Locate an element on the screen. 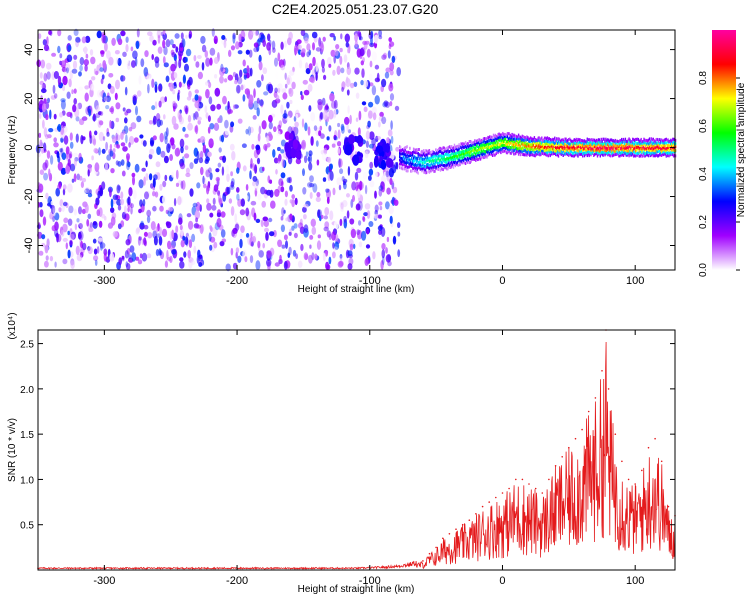  snr-point is located at coordinates (655, 438).